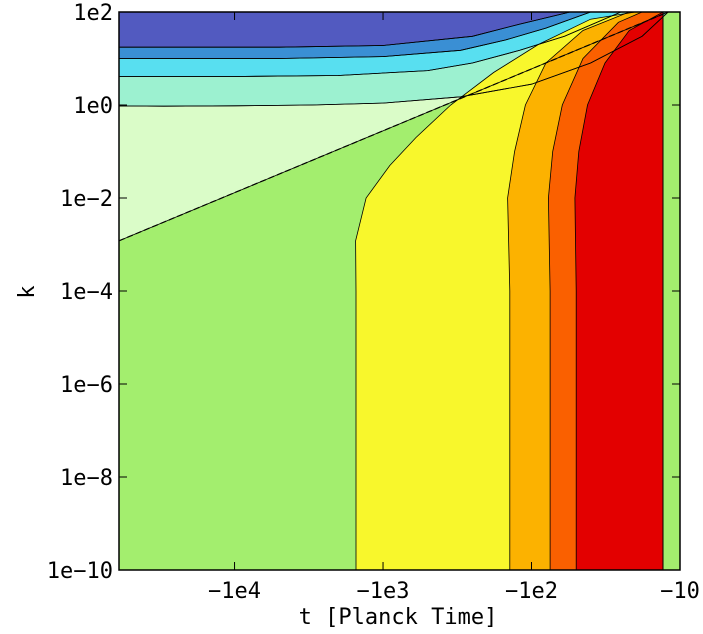 The width and height of the screenshot is (703, 634). What do you see at coordinates (86, 292) in the screenshot?
I see `y-tick-label-4: 1e−4` at bounding box center [86, 292].